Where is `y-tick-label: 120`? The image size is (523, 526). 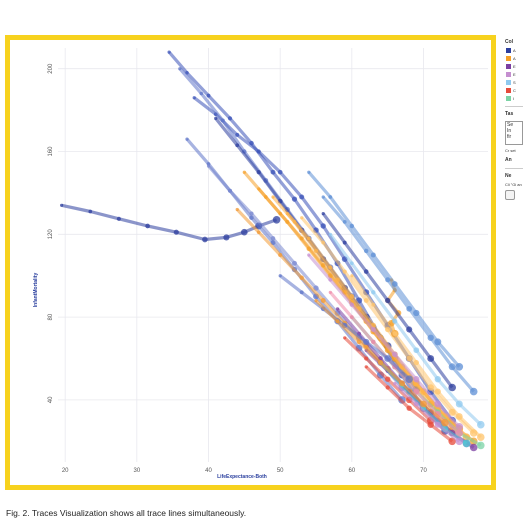 y-tick-label: 120 is located at coordinates (51, 234).